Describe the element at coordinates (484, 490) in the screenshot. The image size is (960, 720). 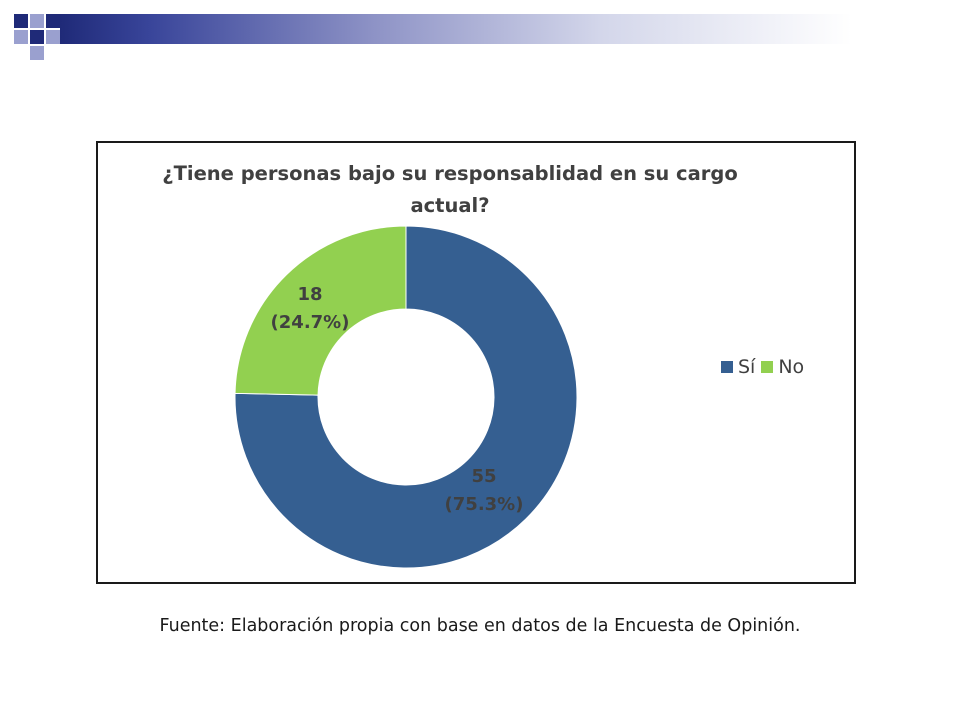
I see `data-label-si: 55 (75.3%)` at that location.